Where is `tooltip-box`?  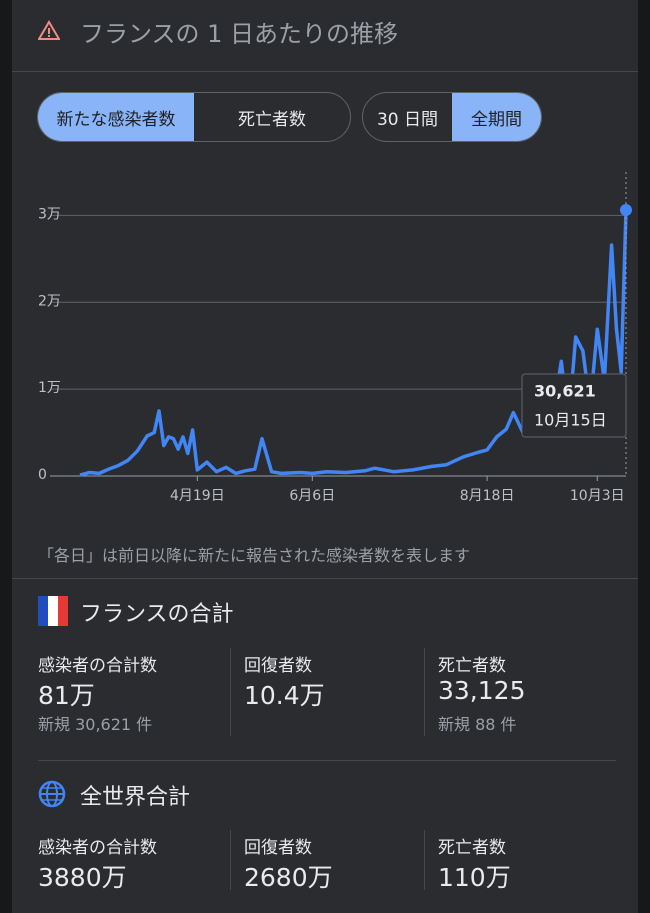 tooltip-box is located at coordinates (574, 405).